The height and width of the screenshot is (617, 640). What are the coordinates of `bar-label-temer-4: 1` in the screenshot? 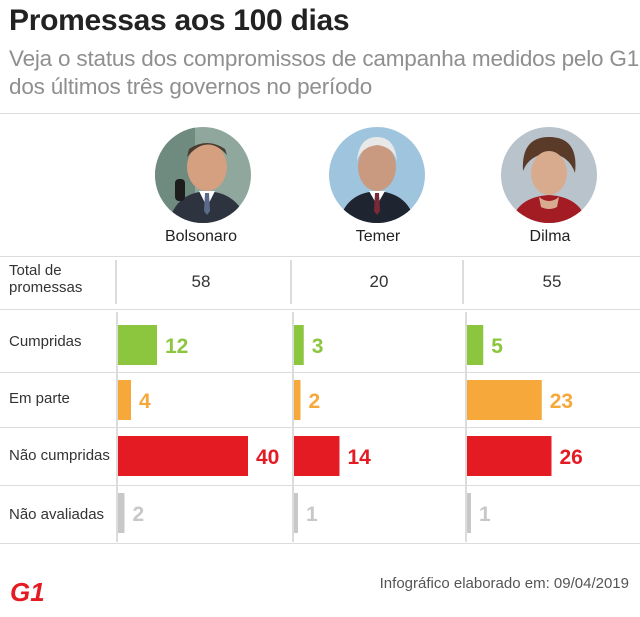 It's located at (312, 514).